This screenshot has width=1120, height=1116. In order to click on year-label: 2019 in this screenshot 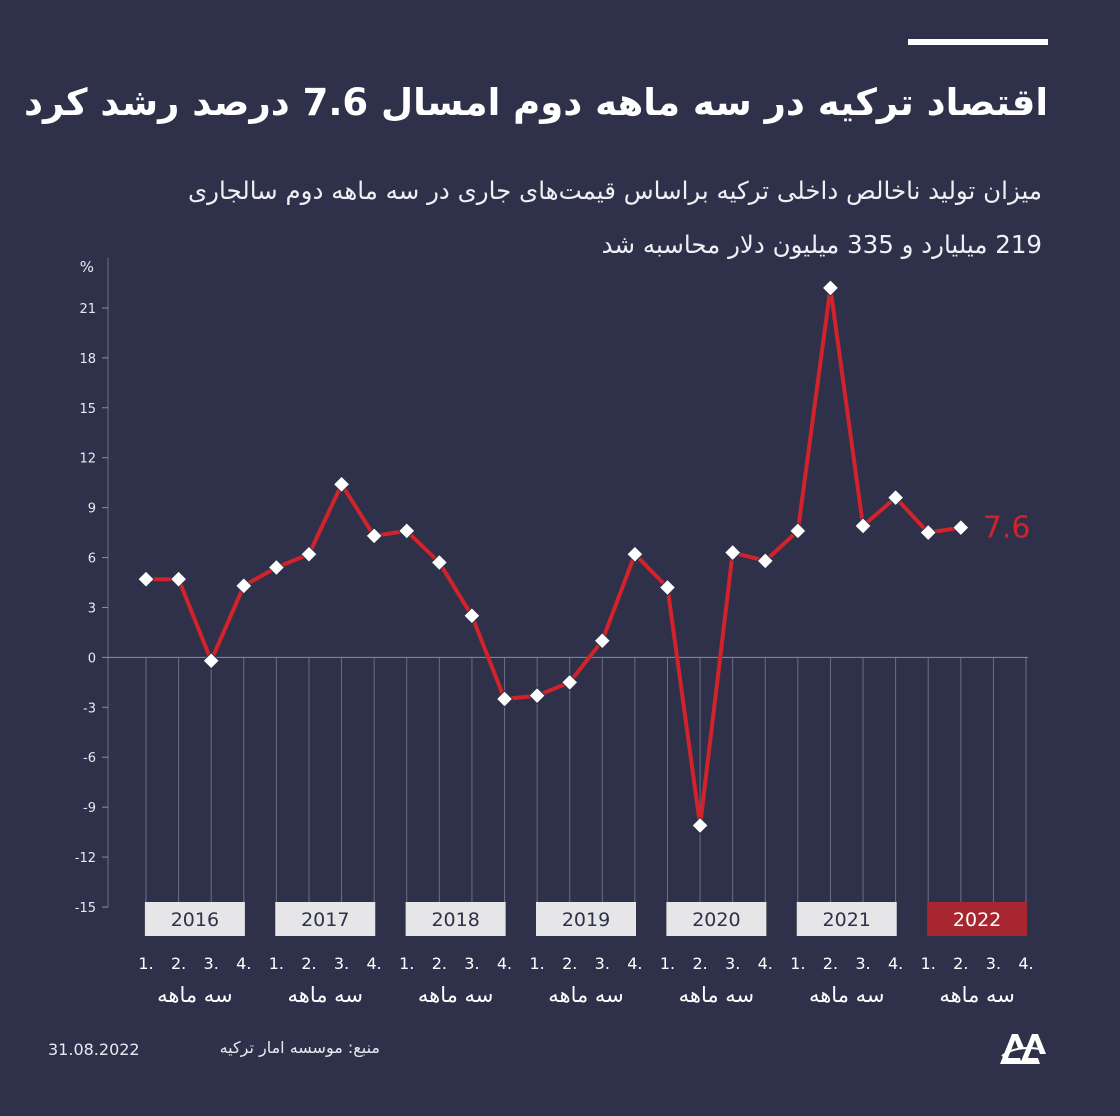, I will do `click(586, 920)`.